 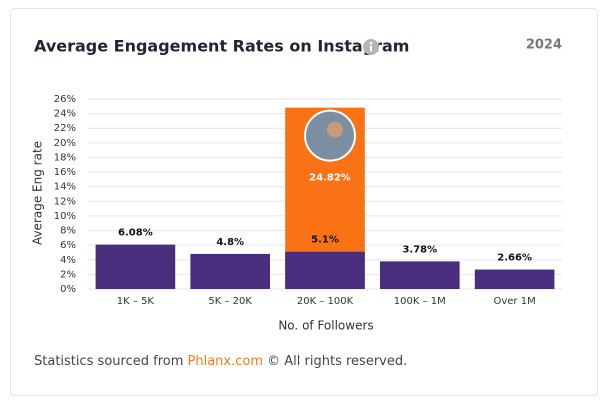 What do you see at coordinates (65, 114) in the screenshot?
I see `y-tick-label: 24%` at bounding box center [65, 114].